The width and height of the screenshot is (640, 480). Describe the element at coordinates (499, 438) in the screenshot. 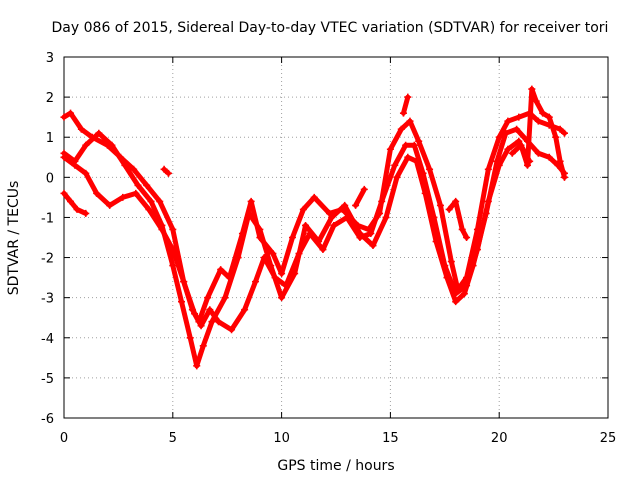

I see `x-tick-label: 20` at that location.